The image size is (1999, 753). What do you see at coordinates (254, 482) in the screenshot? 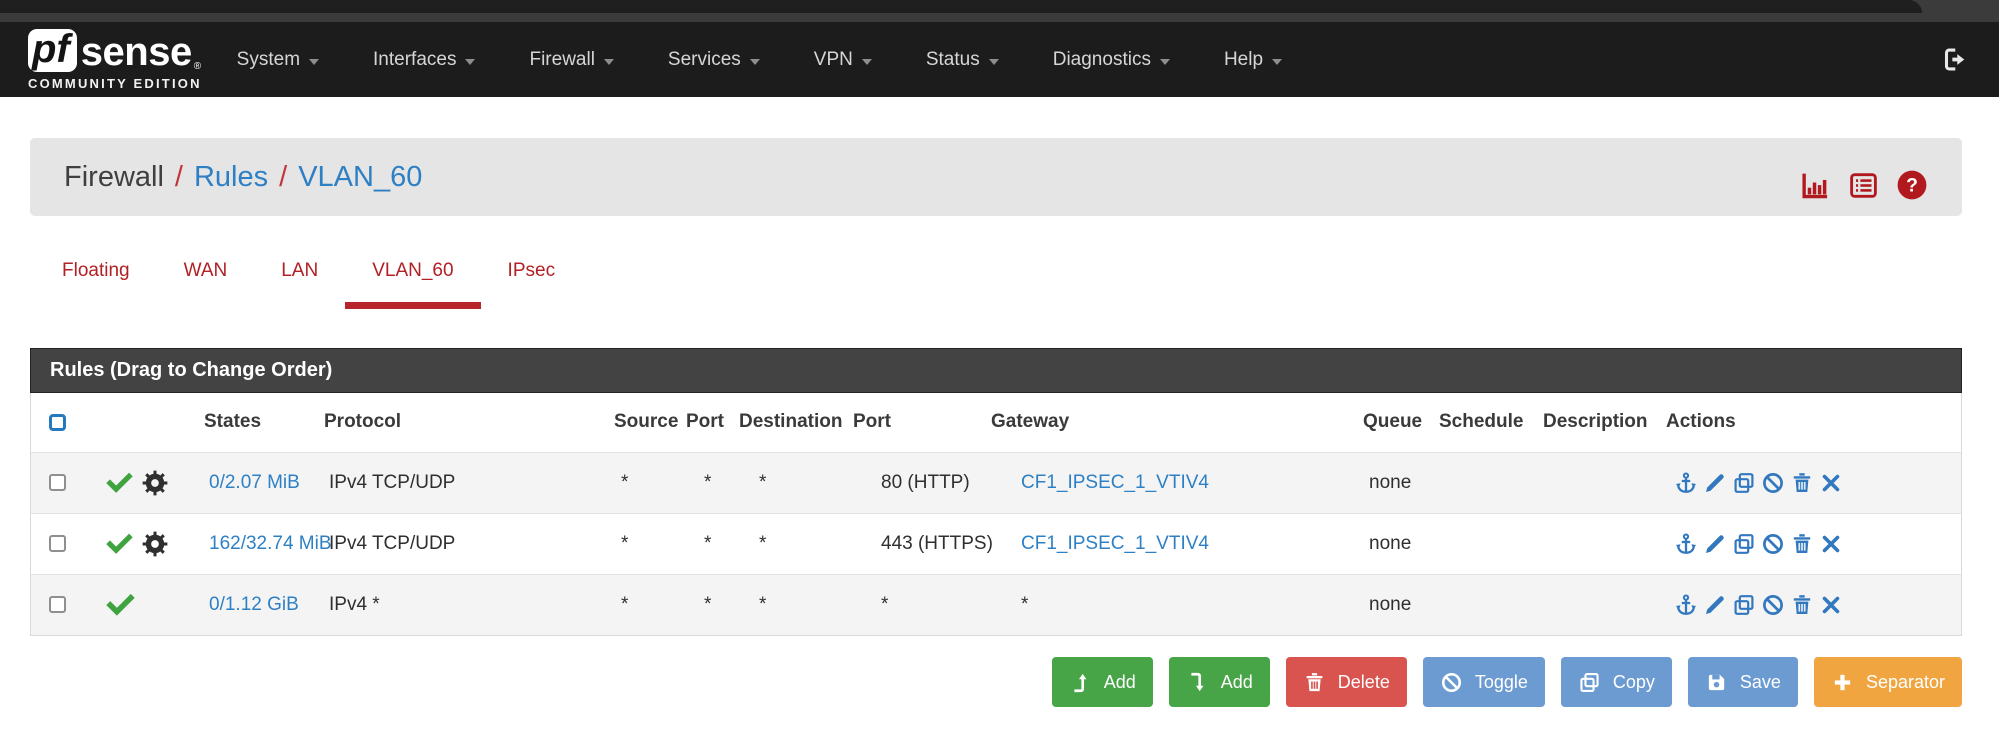
I see `states-link: 0/2.07 MiB` at bounding box center [254, 482].